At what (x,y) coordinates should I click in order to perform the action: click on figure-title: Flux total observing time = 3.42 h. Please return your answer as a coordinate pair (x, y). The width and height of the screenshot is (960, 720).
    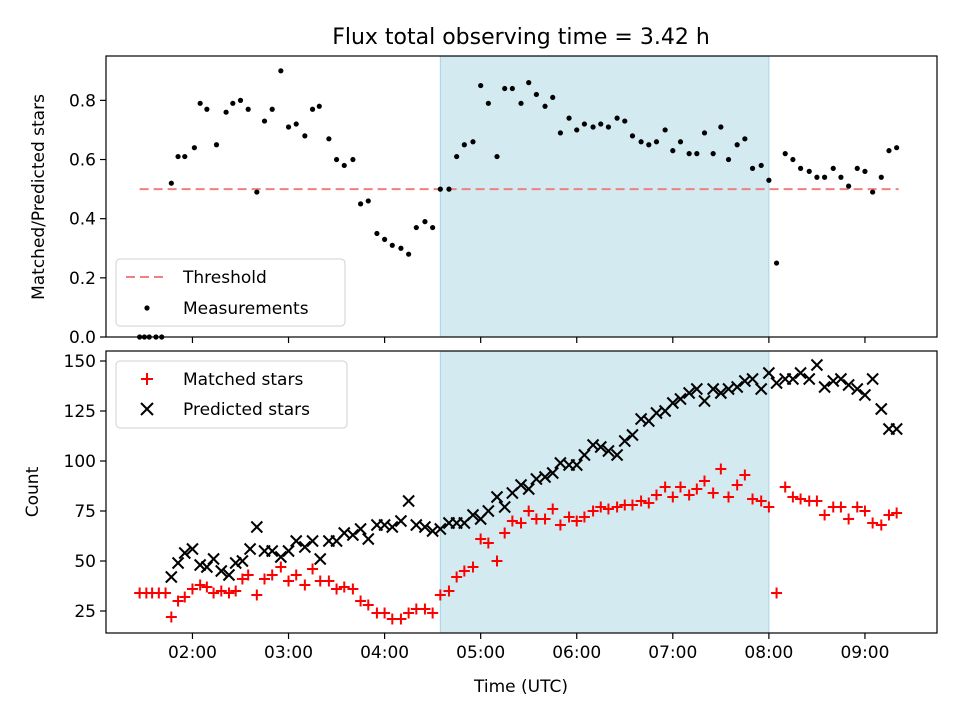
    Looking at the image, I should click on (521, 37).